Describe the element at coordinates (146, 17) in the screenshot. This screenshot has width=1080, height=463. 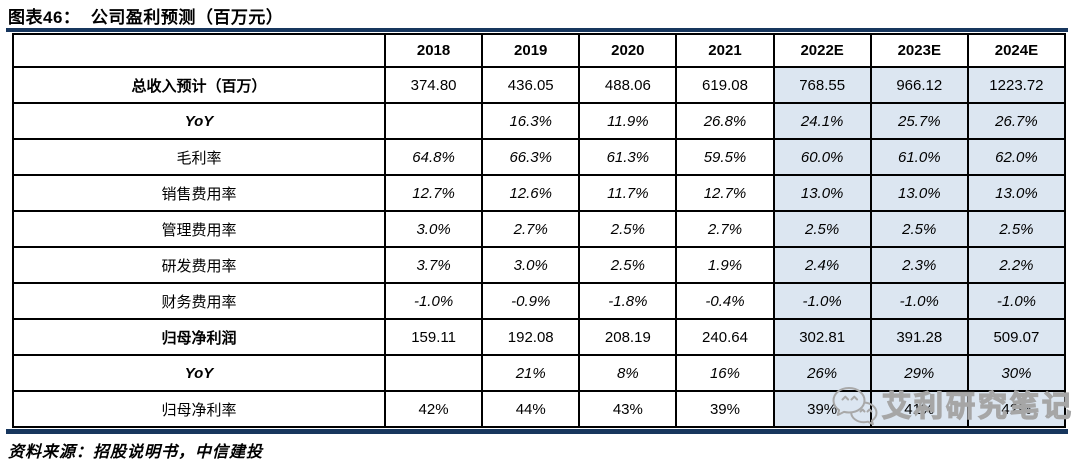
I see `figure-title: 图表46： 公司盈利预测（百万元）` at that location.